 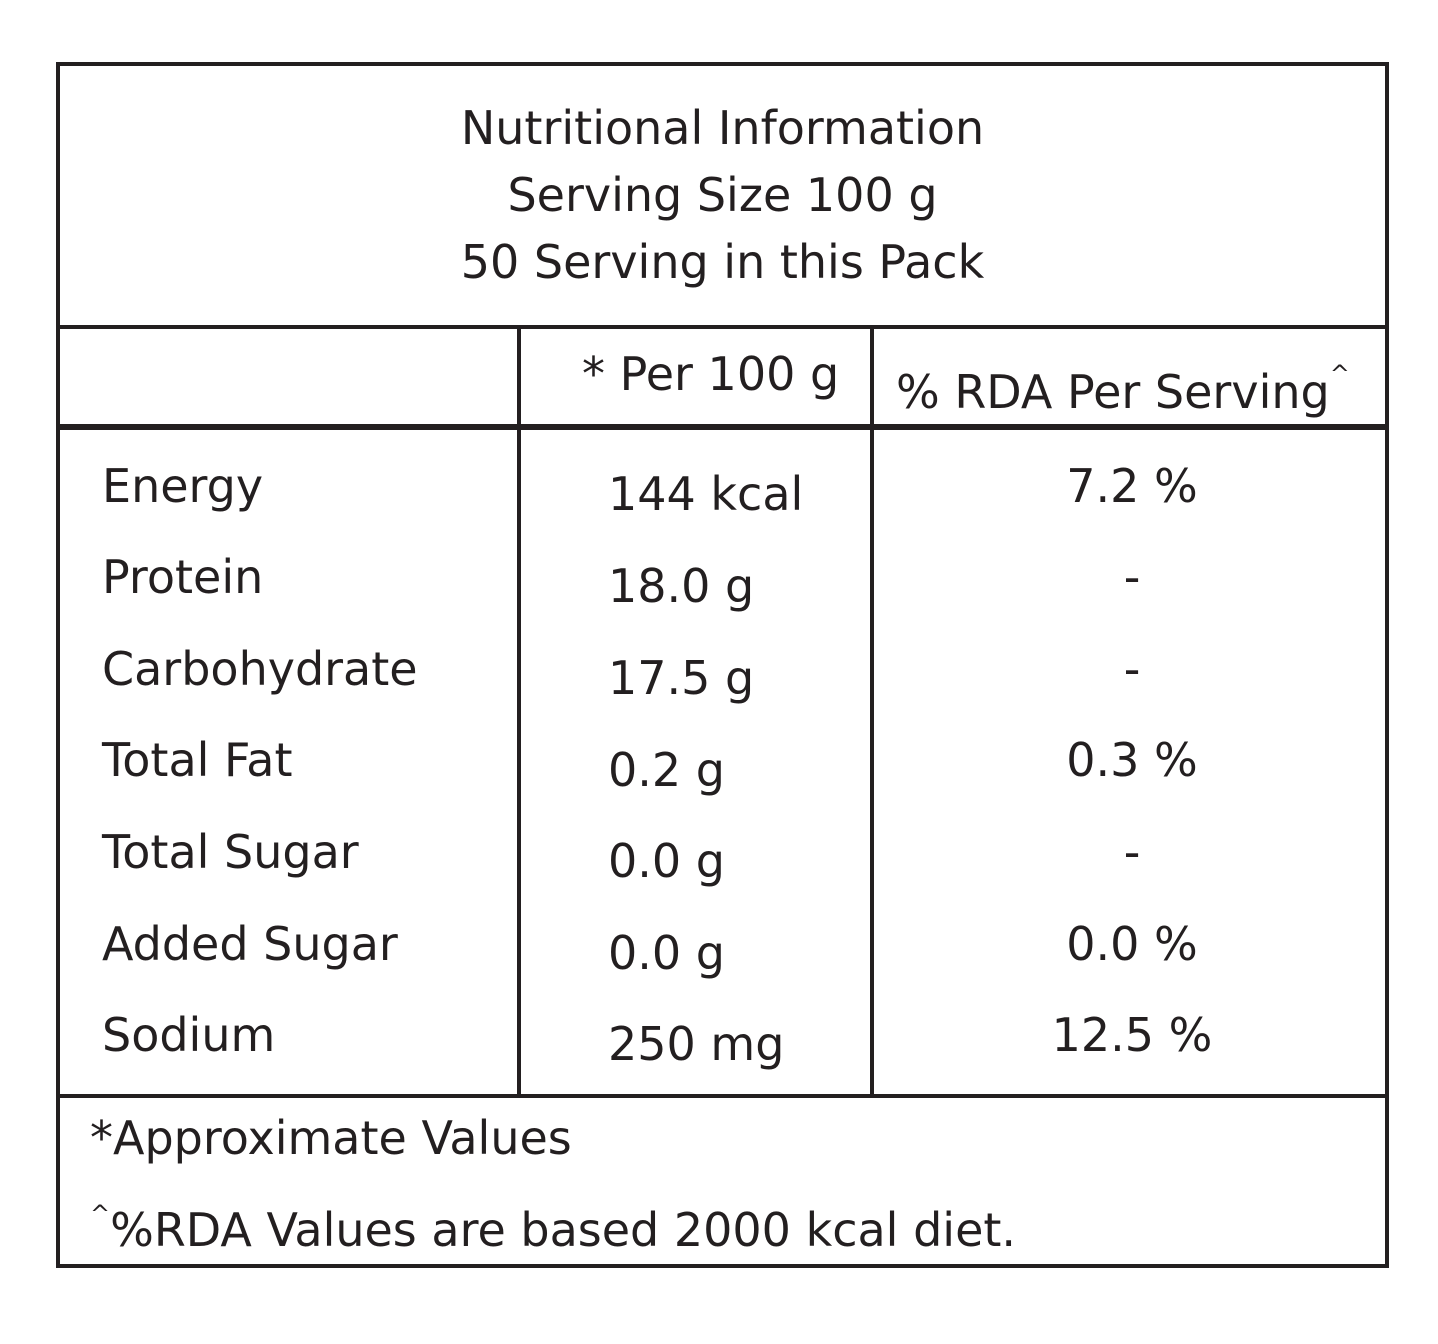 I want to click on nutrient-amount: 250 mg, so click(x=696, y=1044).